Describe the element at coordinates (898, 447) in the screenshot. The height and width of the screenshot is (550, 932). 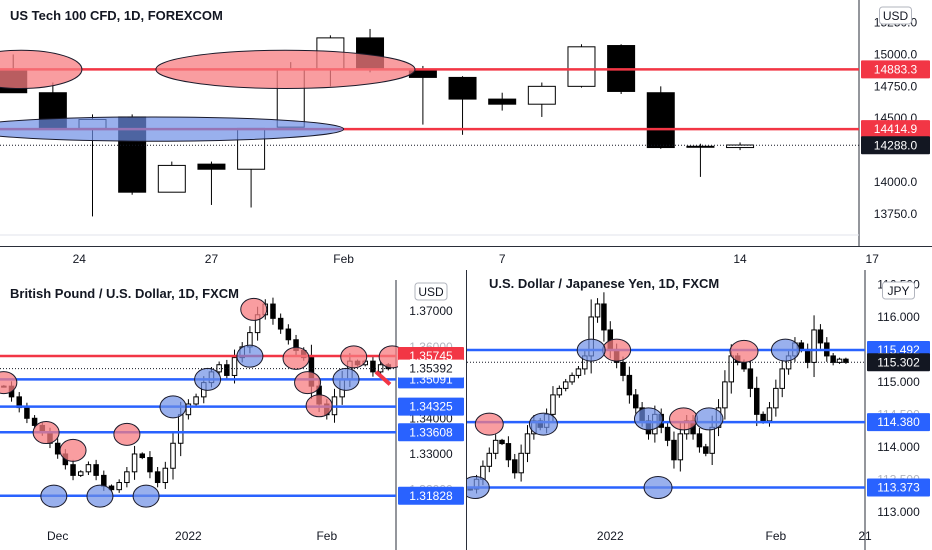
I see `p3-y-tick-label: 114.000` at that location.